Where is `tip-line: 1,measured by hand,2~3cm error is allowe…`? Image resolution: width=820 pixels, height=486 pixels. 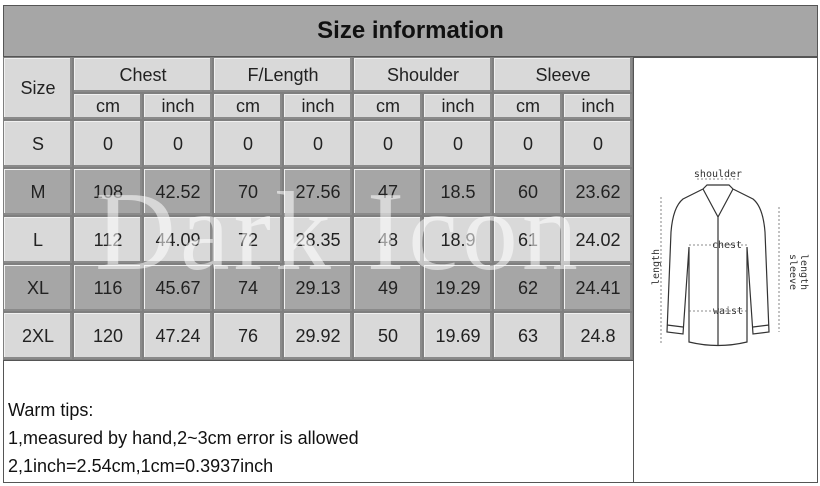 tip-line: 1,measured by hand,2~3cm error is allowe… is located at coordinates (183, 438).